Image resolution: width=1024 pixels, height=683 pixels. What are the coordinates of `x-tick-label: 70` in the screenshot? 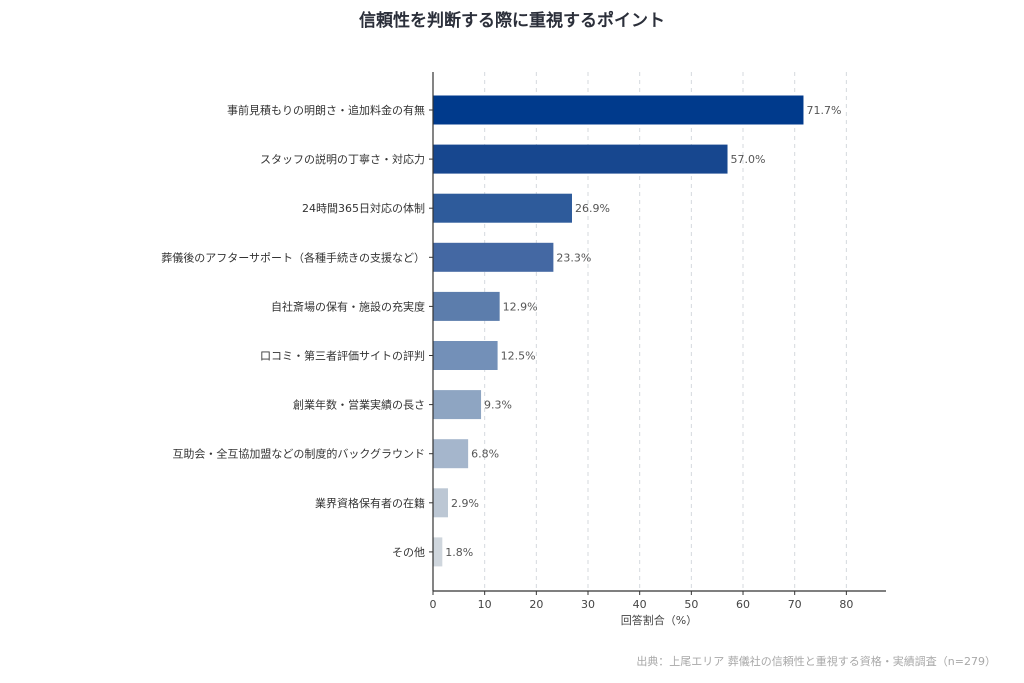 It's located at (795, 604).